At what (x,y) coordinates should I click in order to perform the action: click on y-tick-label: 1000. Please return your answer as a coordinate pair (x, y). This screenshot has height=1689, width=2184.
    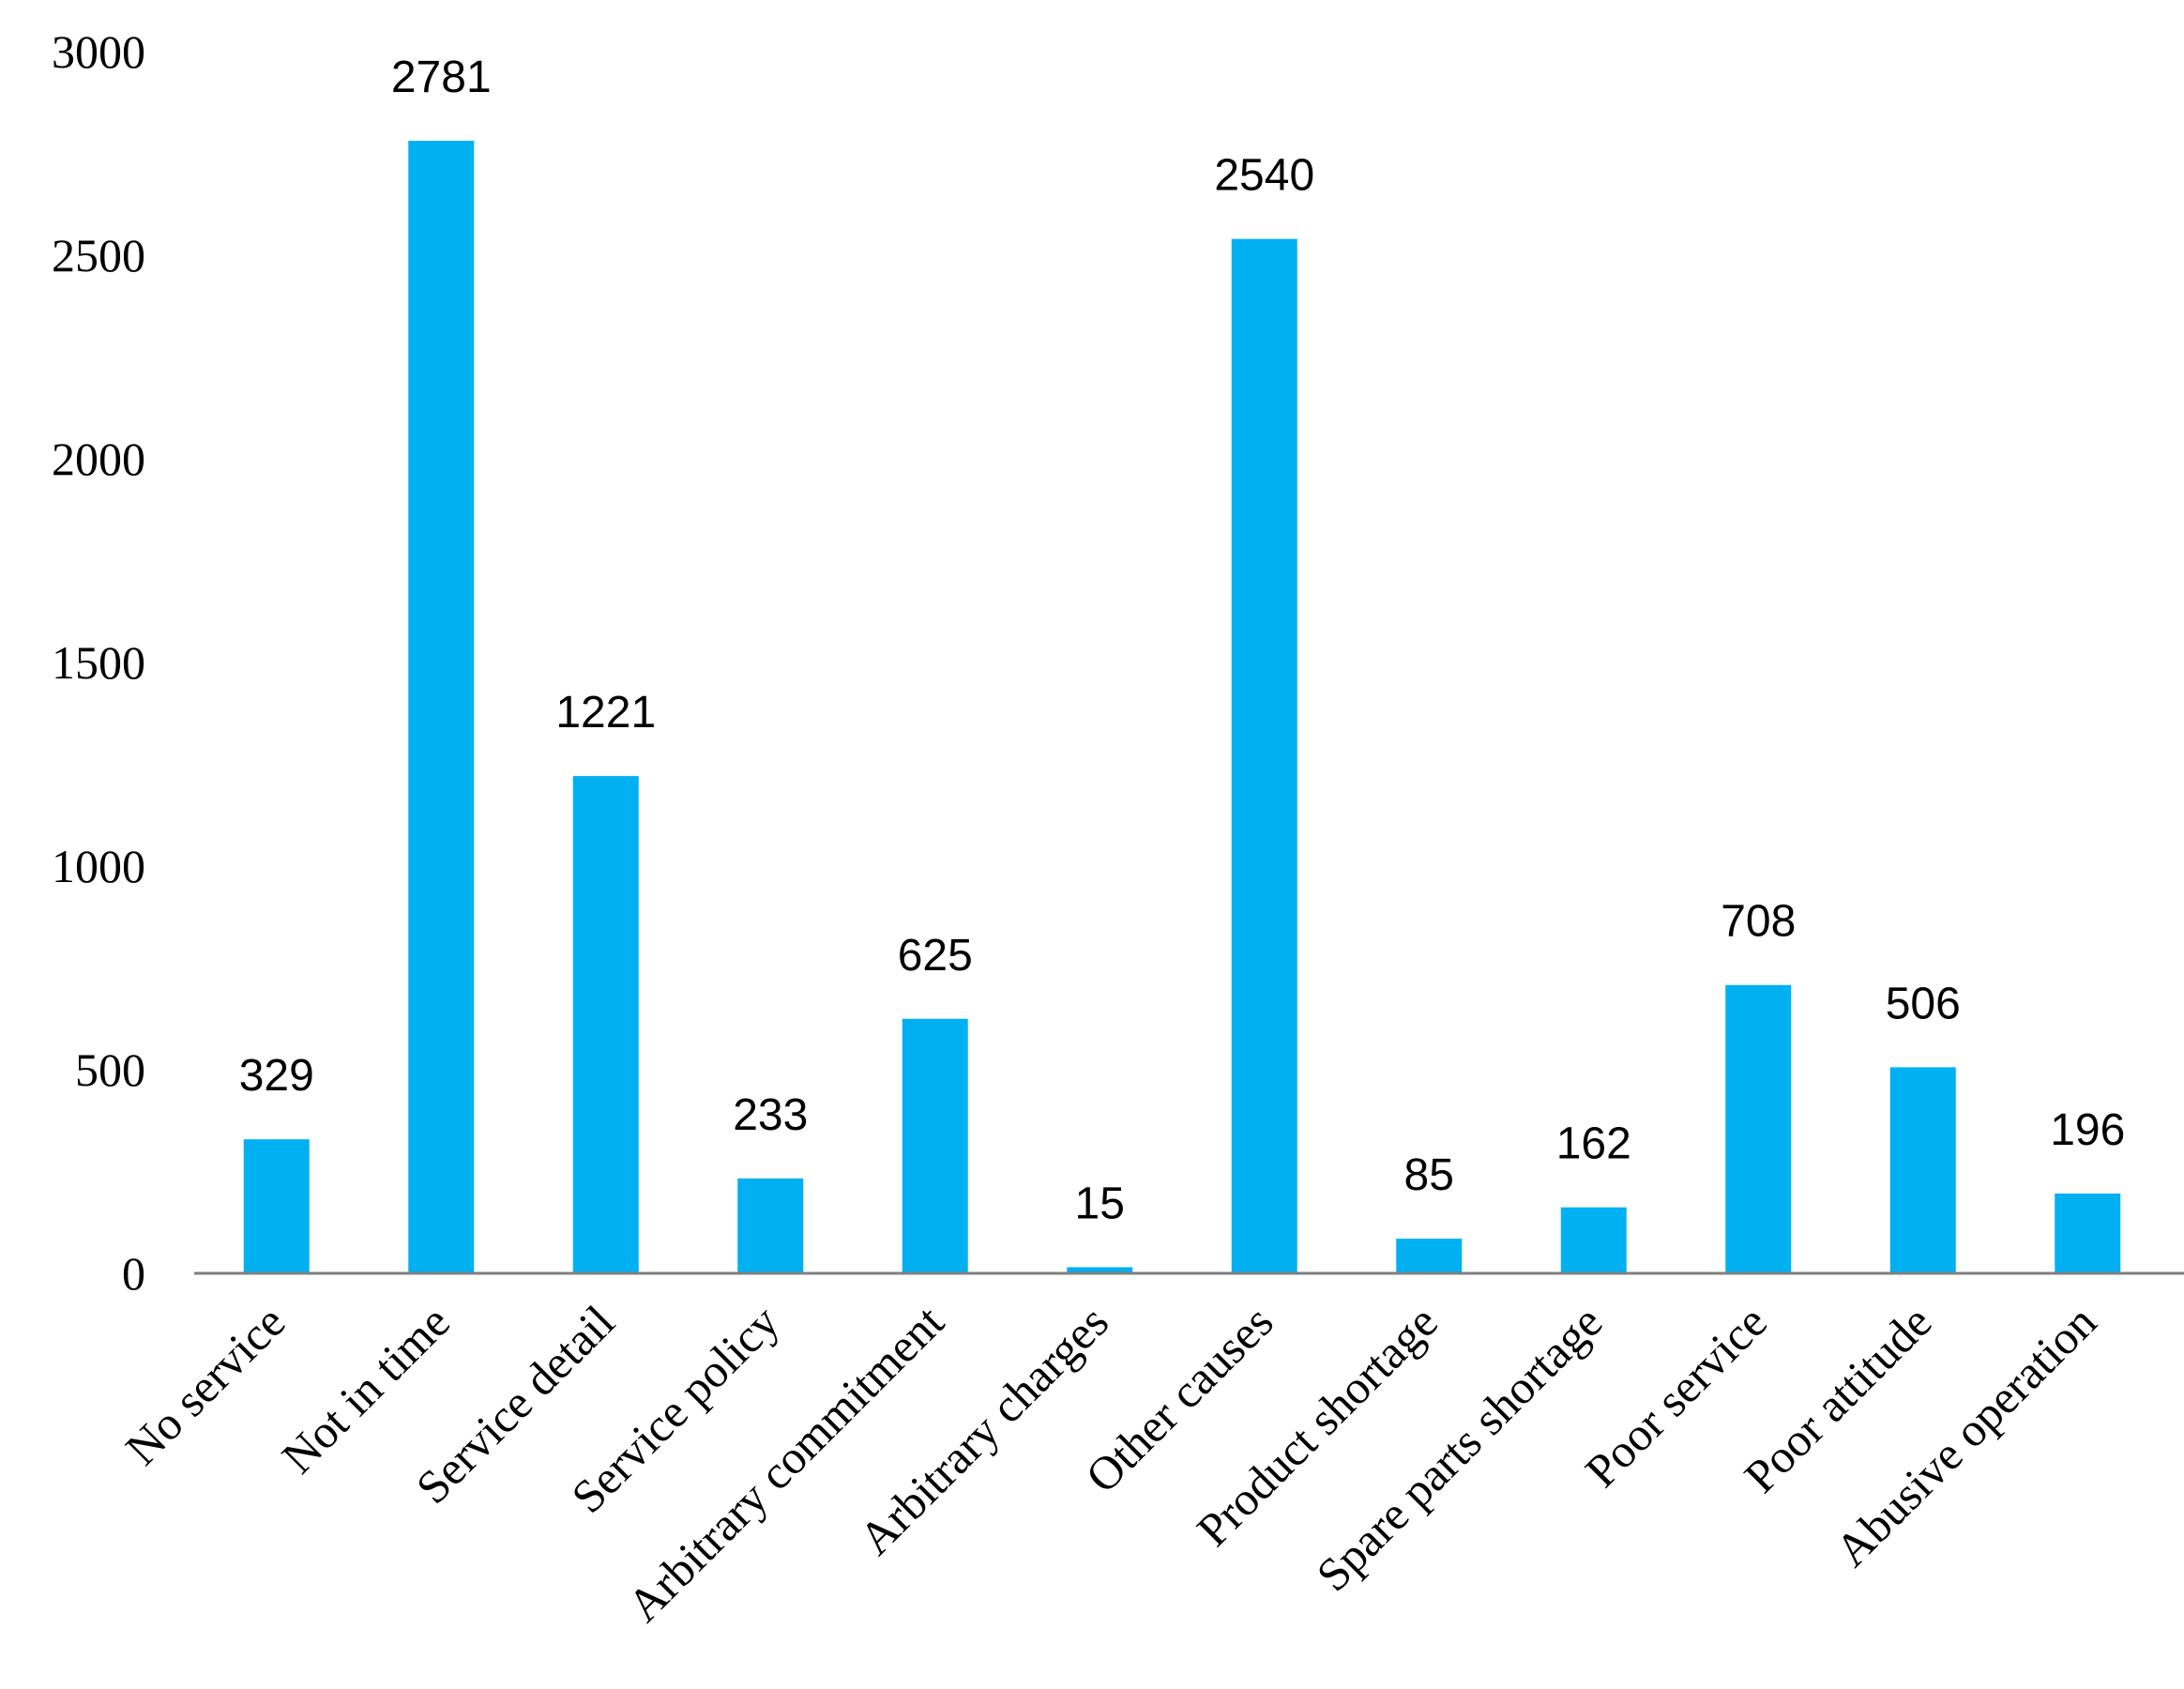
    Looking at the image, I should click on (98, 866).